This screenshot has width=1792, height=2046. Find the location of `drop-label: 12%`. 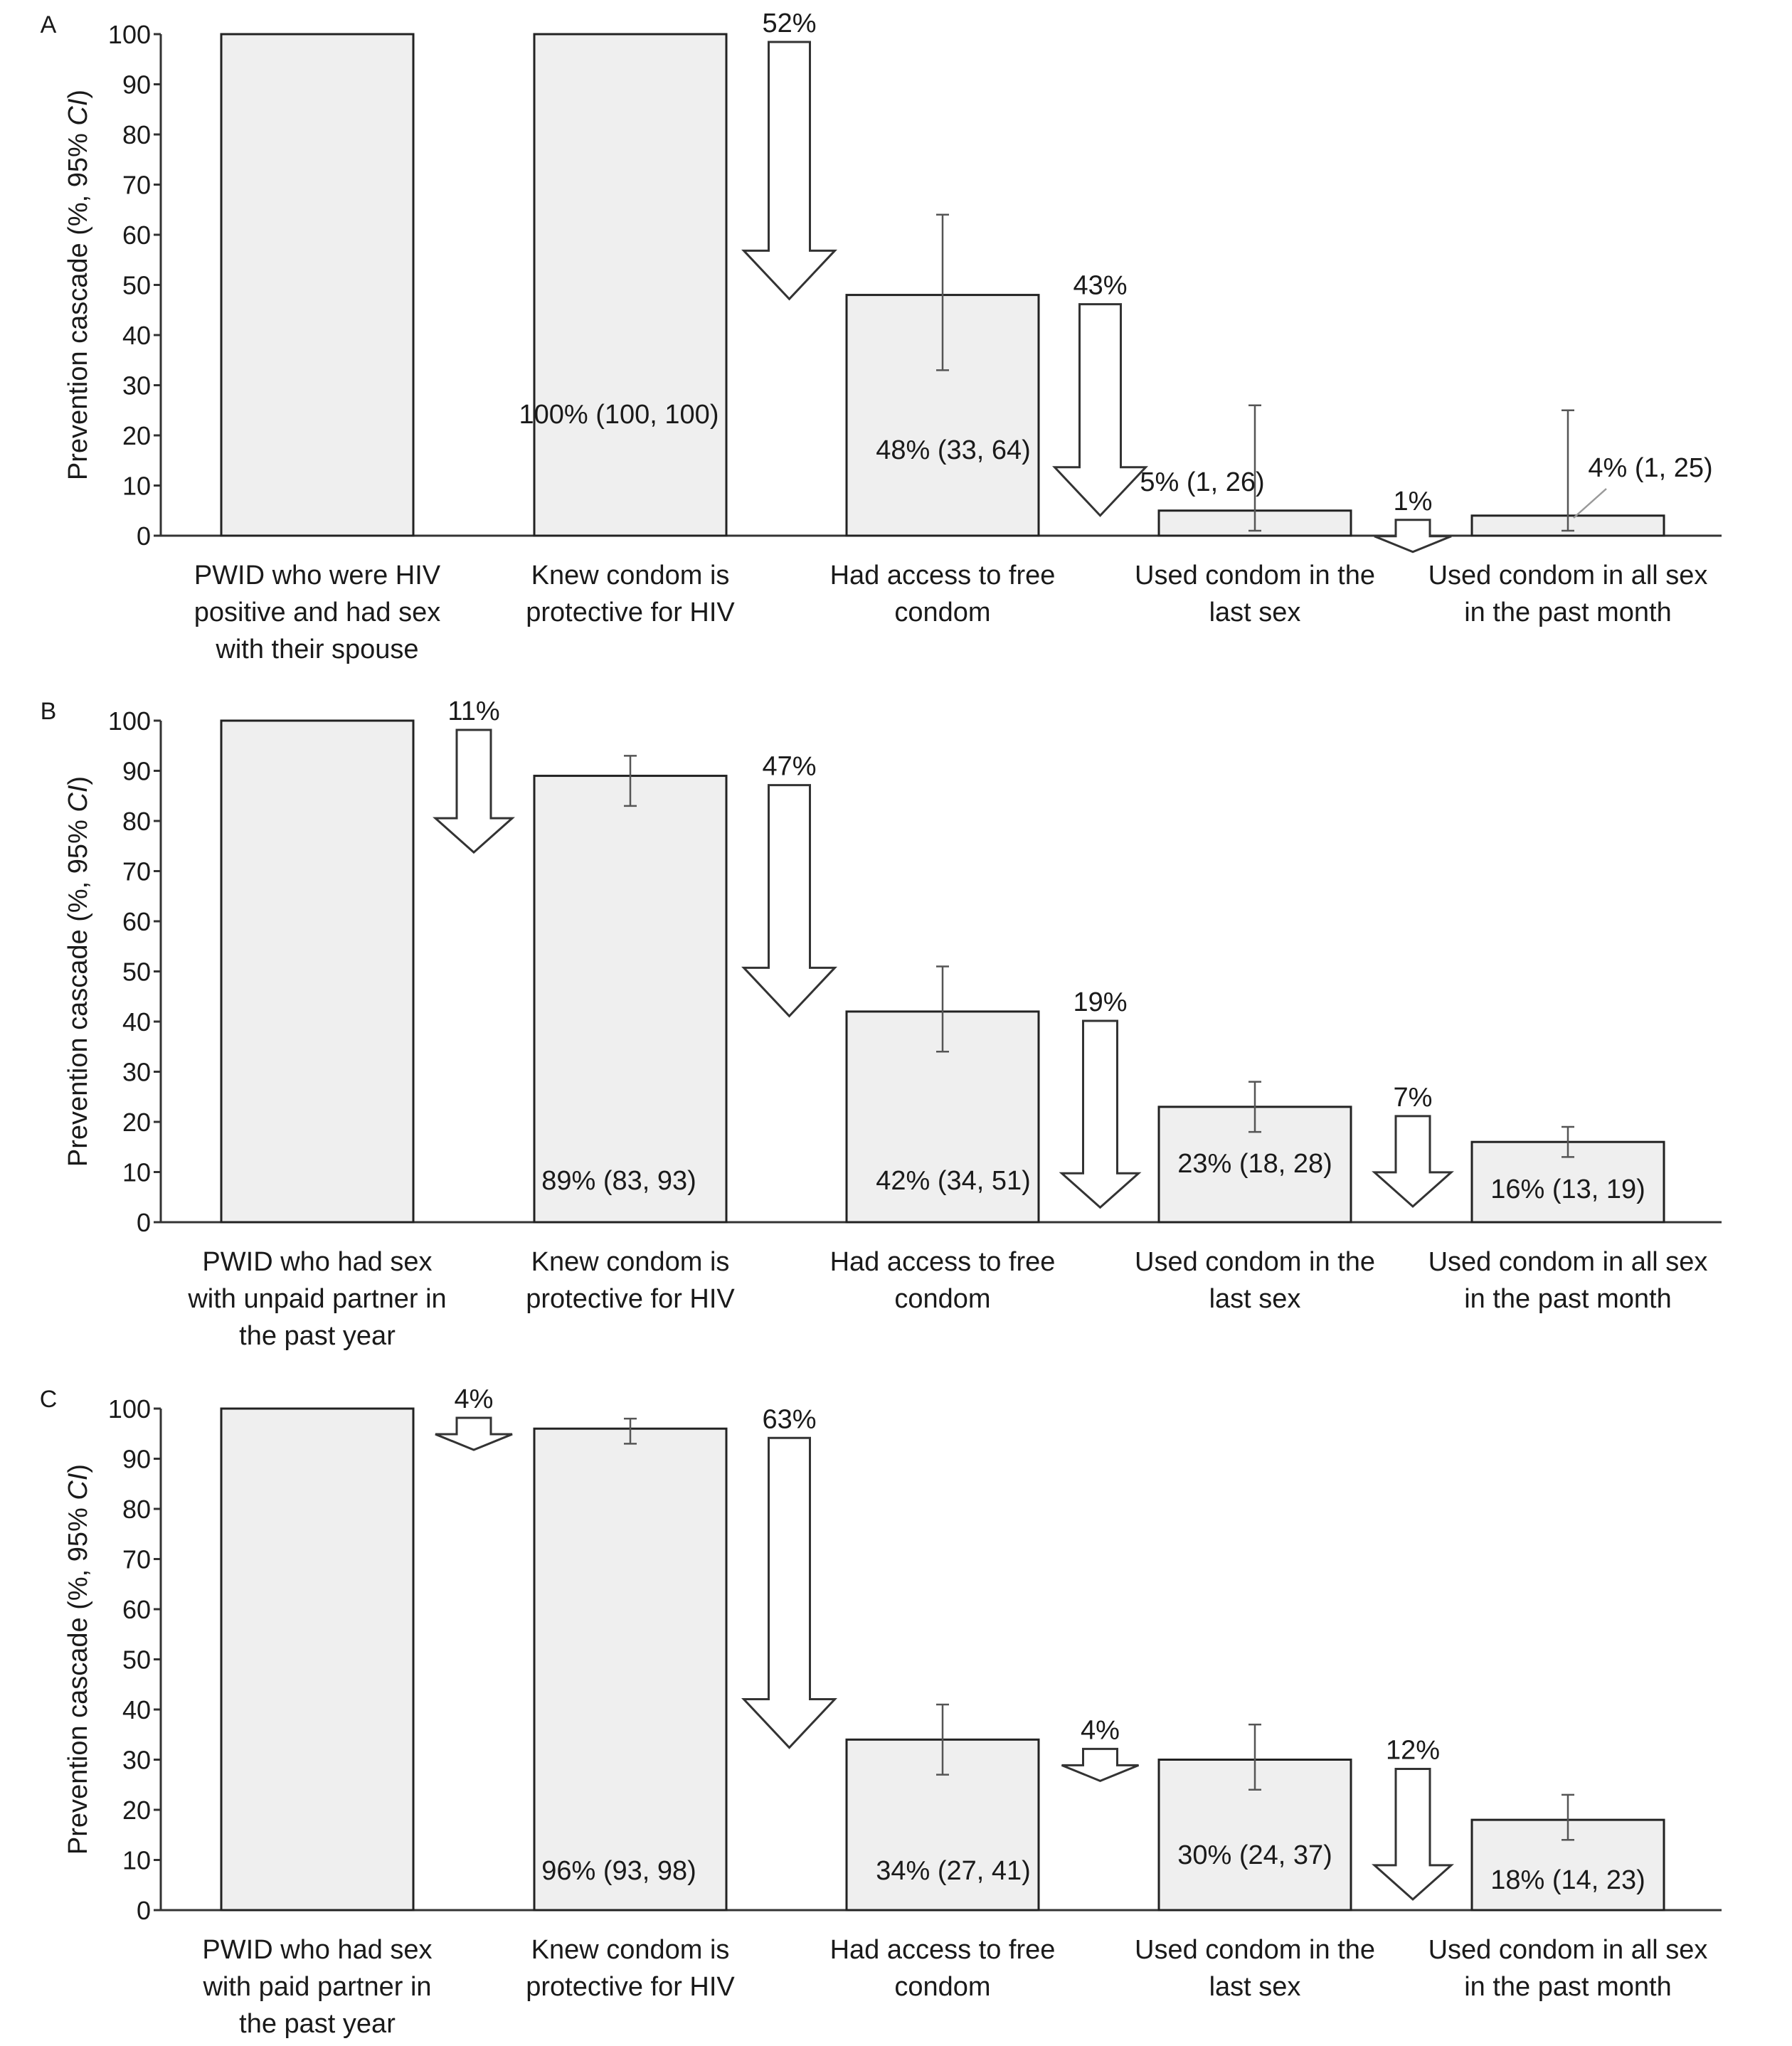

drop-label: 12% is located at coordinates (1413, 1751).